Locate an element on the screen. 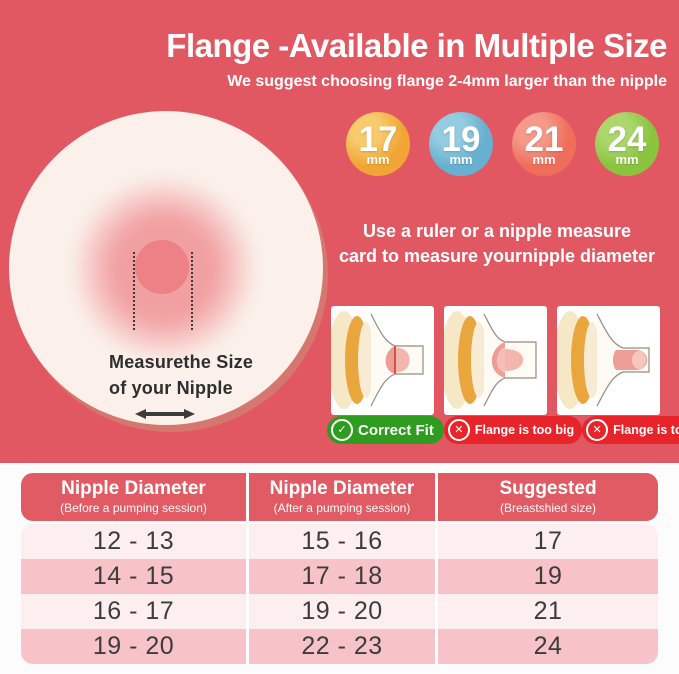 The width and height of the screenshot is (679, 674). fit-card-too-small is located at coordinates (608, 360).